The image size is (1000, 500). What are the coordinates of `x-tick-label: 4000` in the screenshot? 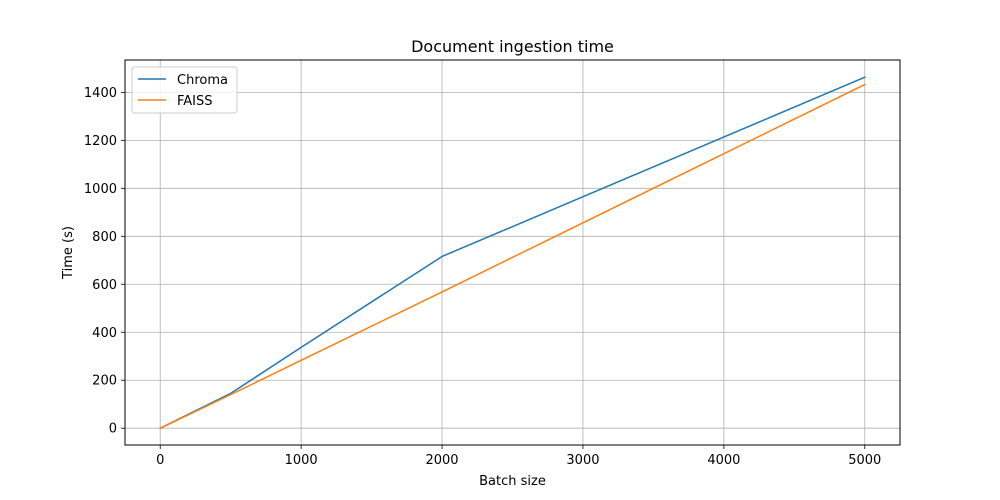 It's located at (723, 460).